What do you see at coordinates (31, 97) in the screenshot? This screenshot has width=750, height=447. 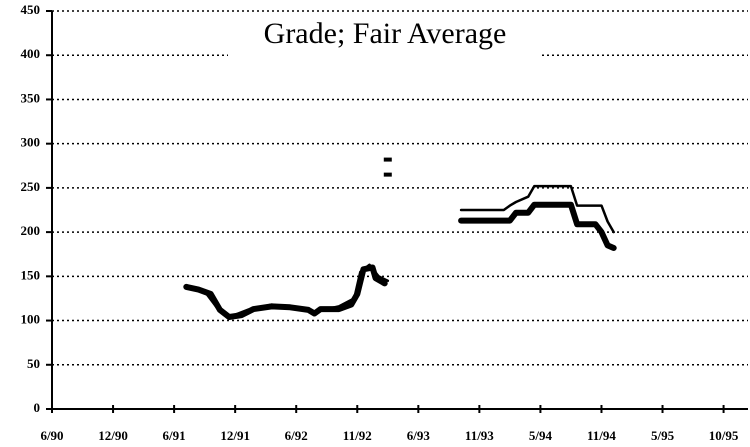 I see `y-tick-label: 350` at bounding box center [31, 97].